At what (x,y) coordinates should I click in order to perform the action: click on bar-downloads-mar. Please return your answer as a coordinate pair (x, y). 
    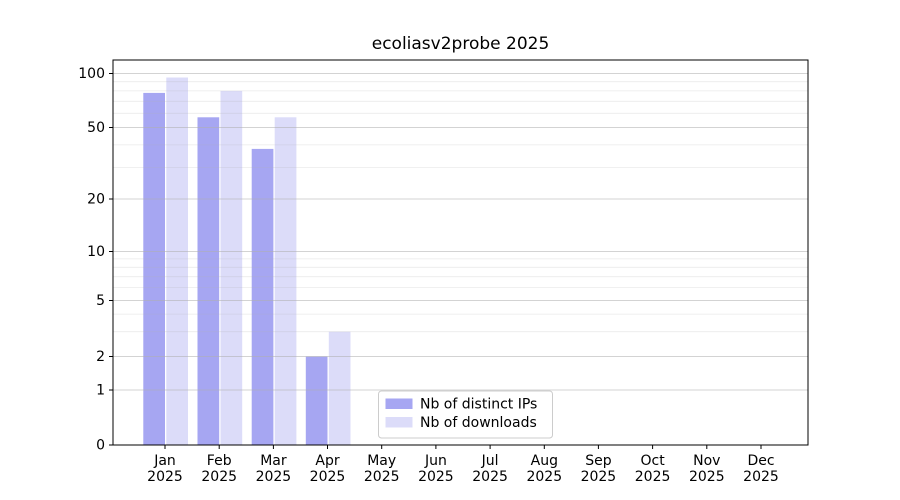
    Looking at the image, I should click on (285, 281).